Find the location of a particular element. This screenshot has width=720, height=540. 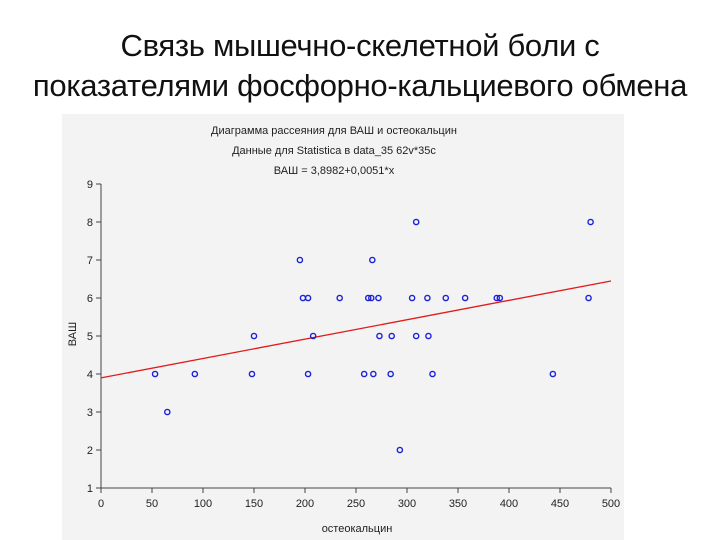

x-tick-label: 350 is located at coordinates (458, 504).